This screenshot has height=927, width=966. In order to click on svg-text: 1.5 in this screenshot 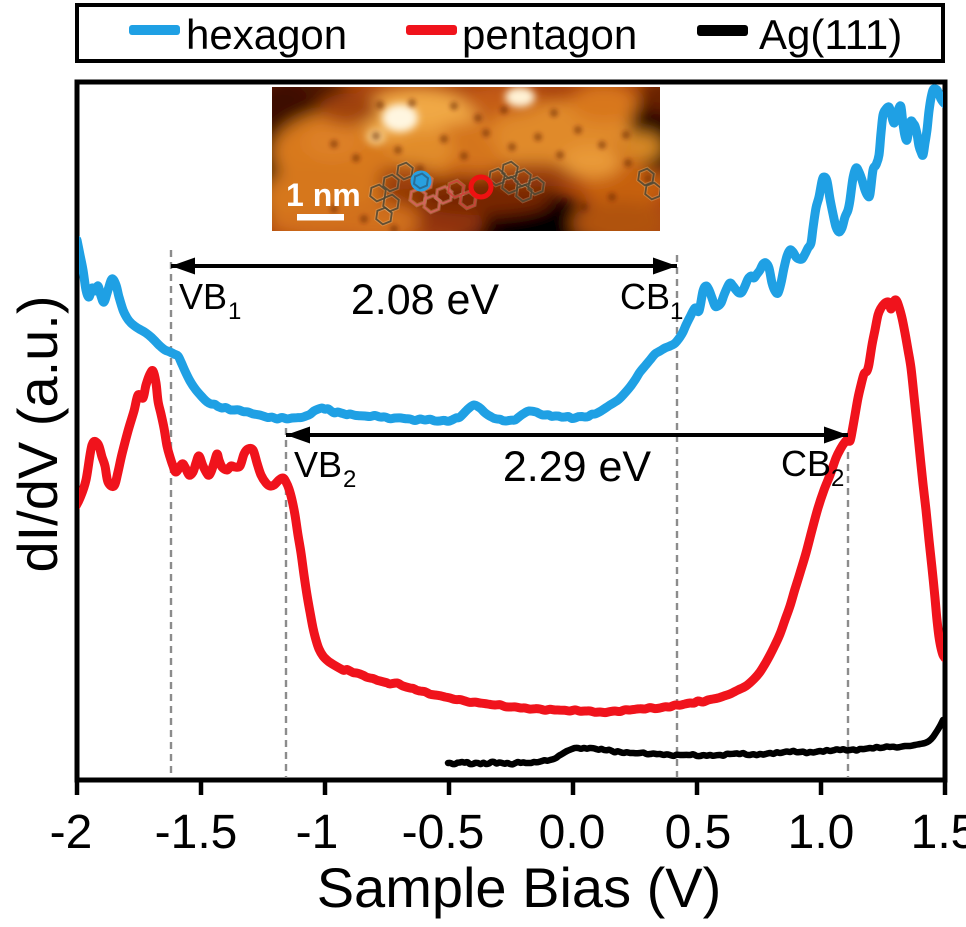, I will do `click(938, 832)`.